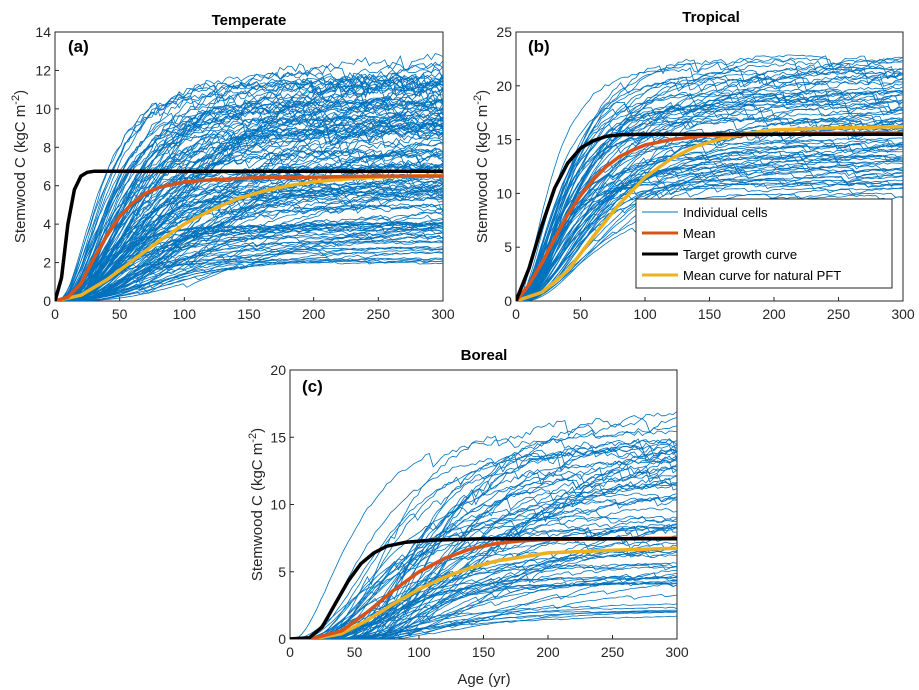 The image size is (919, 690). Describe the element at coordinates (484, 355) in the screenshot. I see `panel-title: Boreal` at that location.